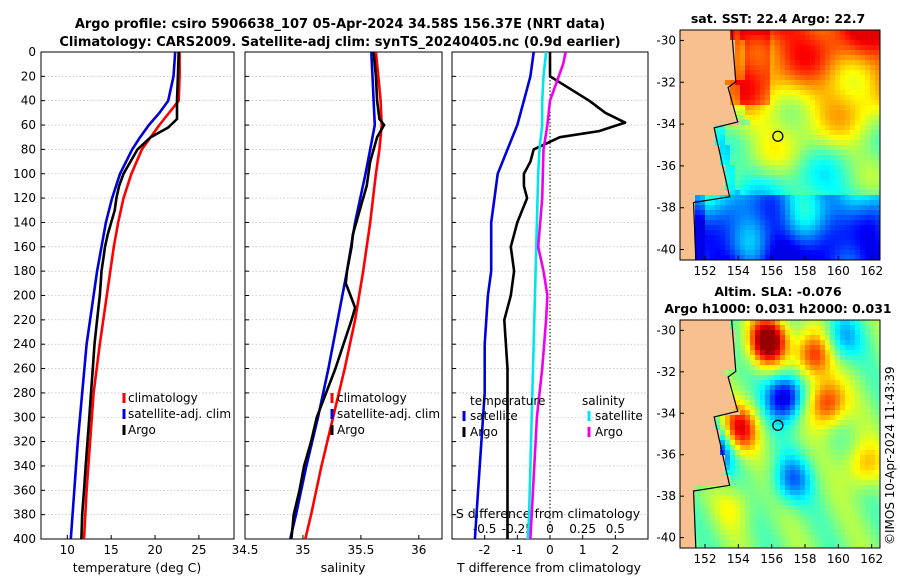 This screenshot has width=900, height=580. I want to click on series-satellite-line, so click(123, 295).